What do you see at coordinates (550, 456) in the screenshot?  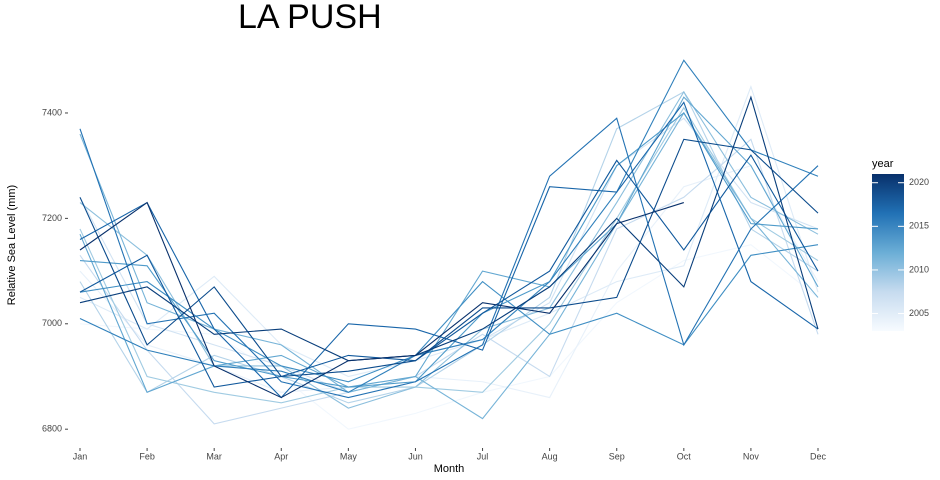 I see `x-tick-label: Aug` at bounding box center [550, 456].